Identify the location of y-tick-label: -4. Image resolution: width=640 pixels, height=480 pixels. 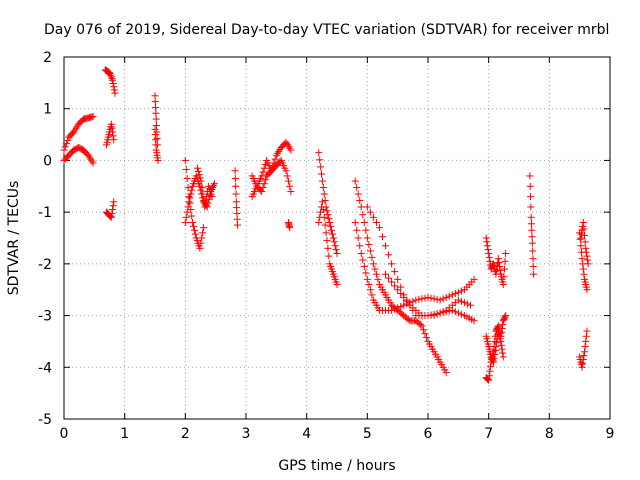
(45, 368).